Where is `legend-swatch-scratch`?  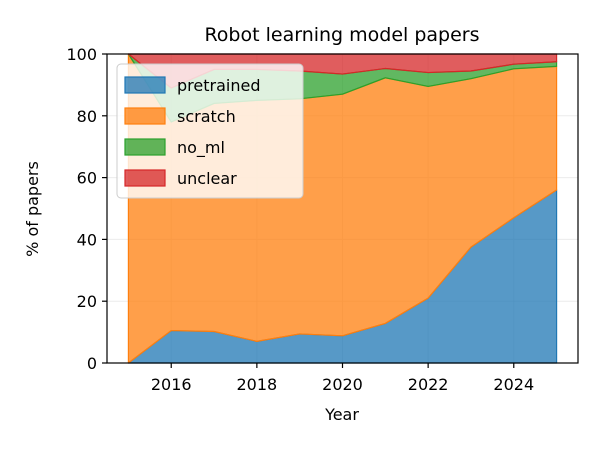
legend-swatch-scratch is located at coordinates (145, 116).